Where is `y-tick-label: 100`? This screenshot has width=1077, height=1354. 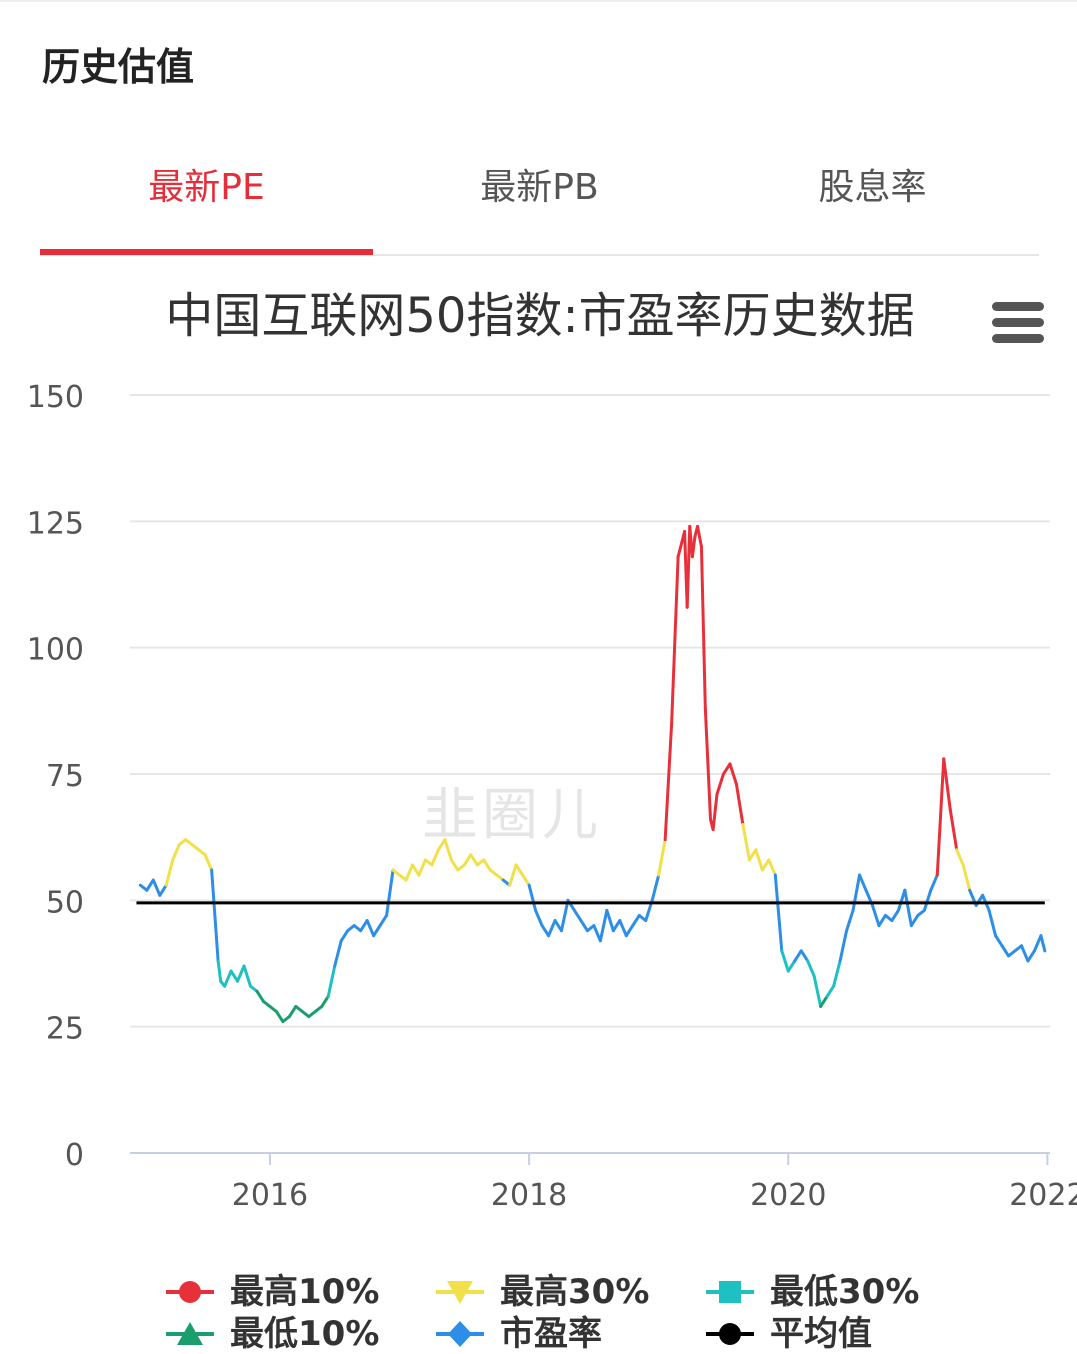 y-tick-label: 100 is located at coordinates (55, 650).